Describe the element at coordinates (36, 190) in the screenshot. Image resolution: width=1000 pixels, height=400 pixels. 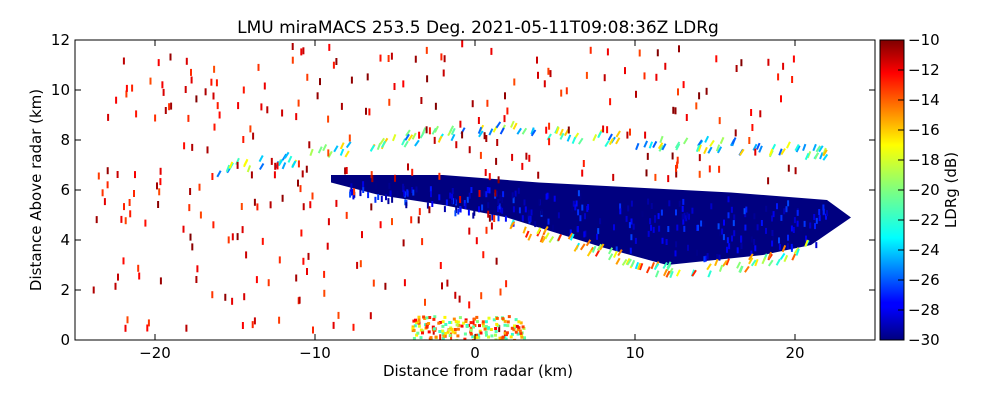
I see `y-axis-label: Distance Above radar (km)` at that location.